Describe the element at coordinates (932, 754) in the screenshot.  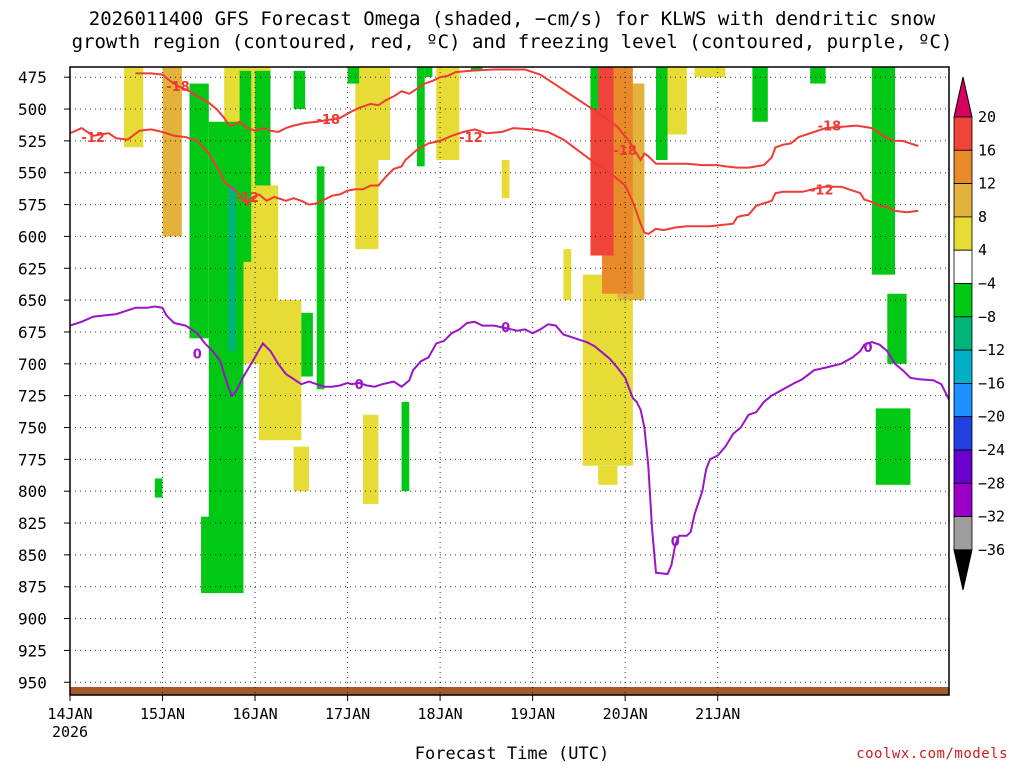
I see `credit-link: coolwx.com/models` at that location.